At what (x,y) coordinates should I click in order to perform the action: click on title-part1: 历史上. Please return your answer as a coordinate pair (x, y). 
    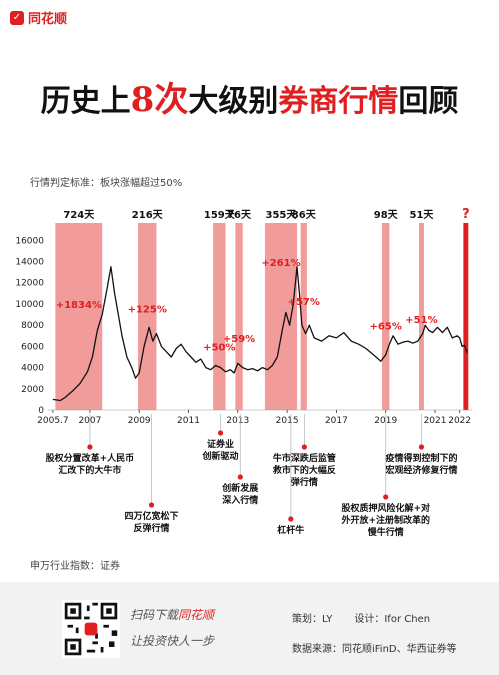
    Looking at the image, I should click on (85, 101).